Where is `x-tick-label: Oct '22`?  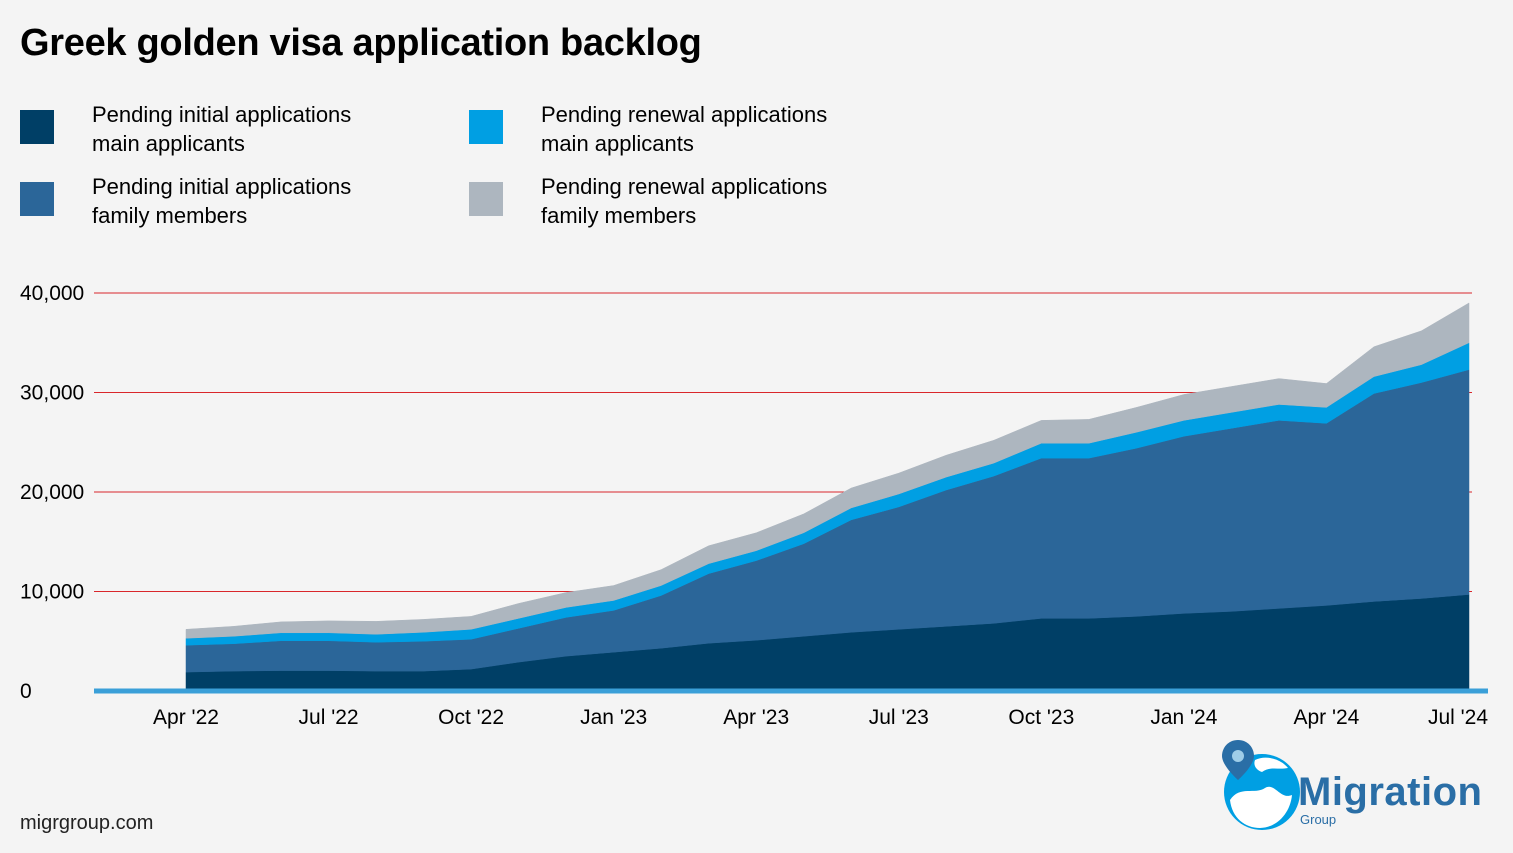 x-tick-label: Oct '22 is located at coordinates (471, 717).